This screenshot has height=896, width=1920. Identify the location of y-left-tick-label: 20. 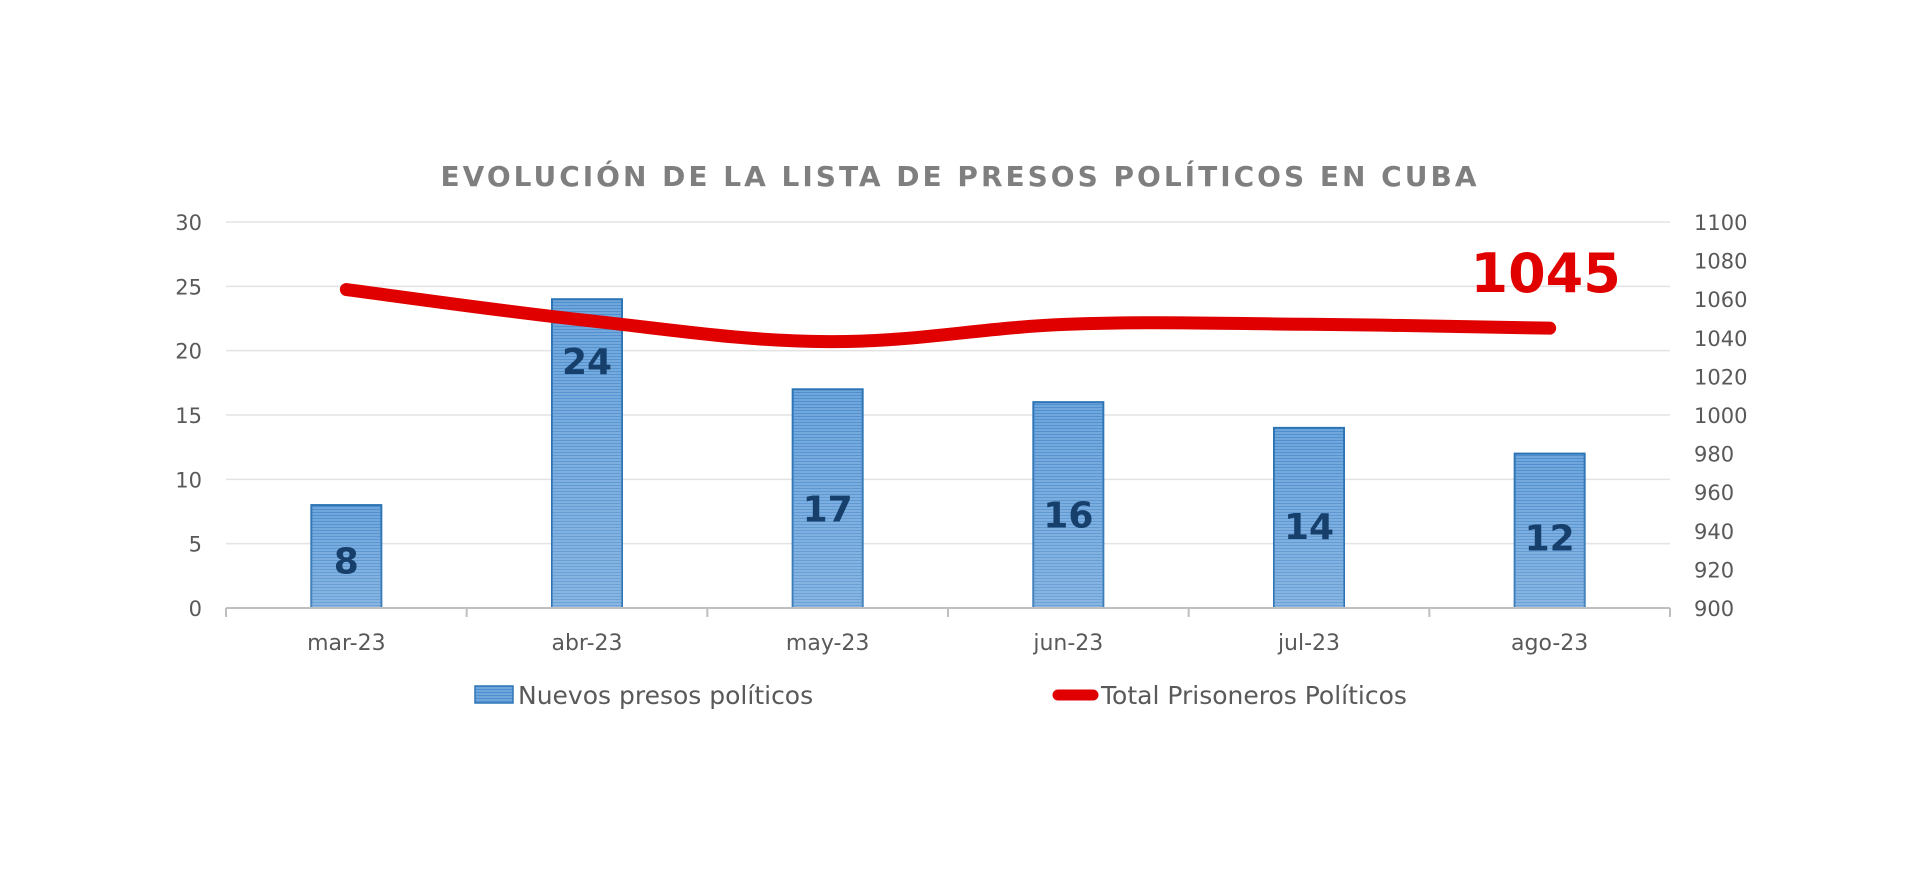
(188, 352).